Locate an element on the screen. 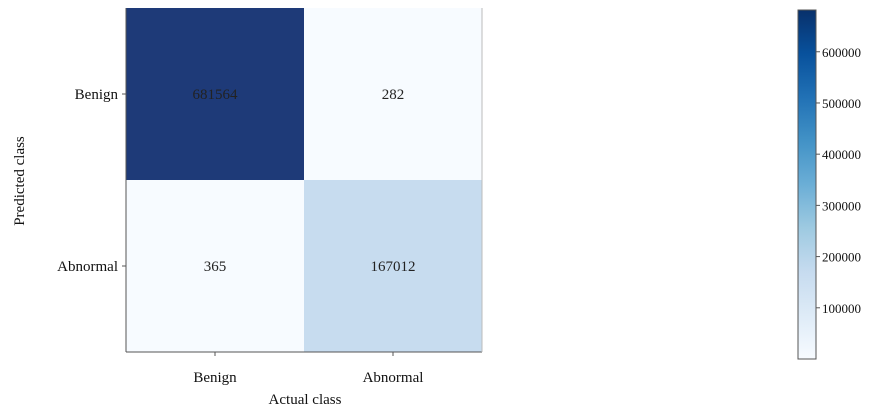  cell-value-label: 167012 is located at coordinates (393, 267).